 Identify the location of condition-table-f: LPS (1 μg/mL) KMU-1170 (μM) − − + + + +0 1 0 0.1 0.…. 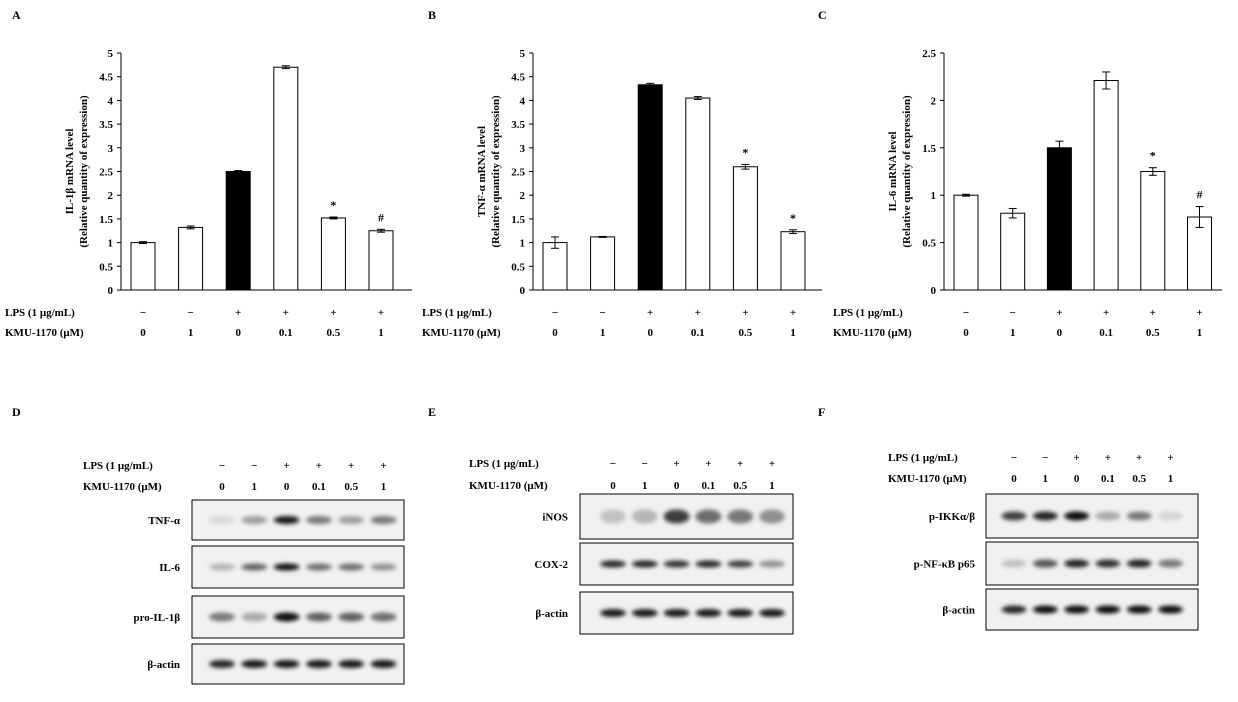
(1031, 468).